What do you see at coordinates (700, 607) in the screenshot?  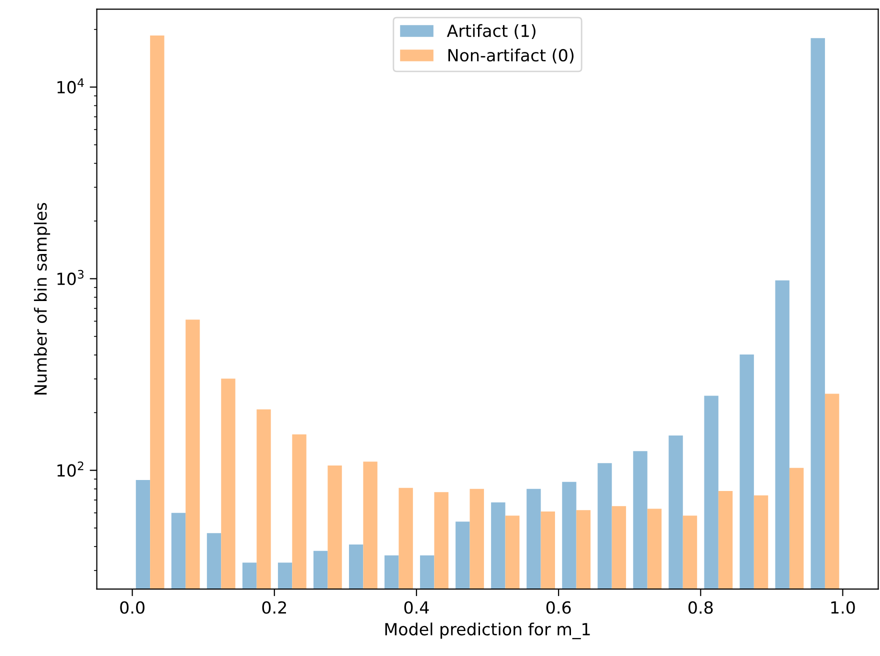 I see `x-tick-label: 0.8` at bounding box center [700, 607].